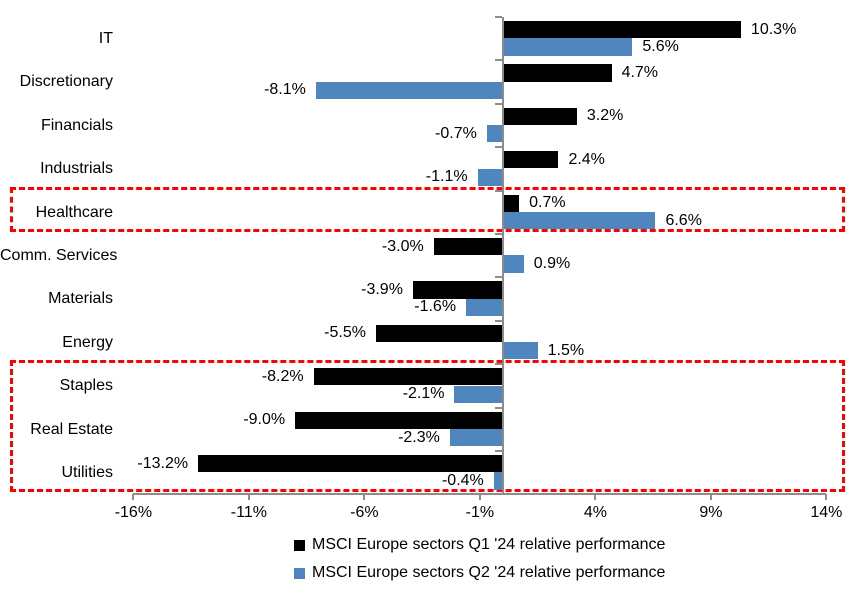 This screenshot has width=852, height=601. I want to click on value-label-q2: 1.5%, so click(566, 350).